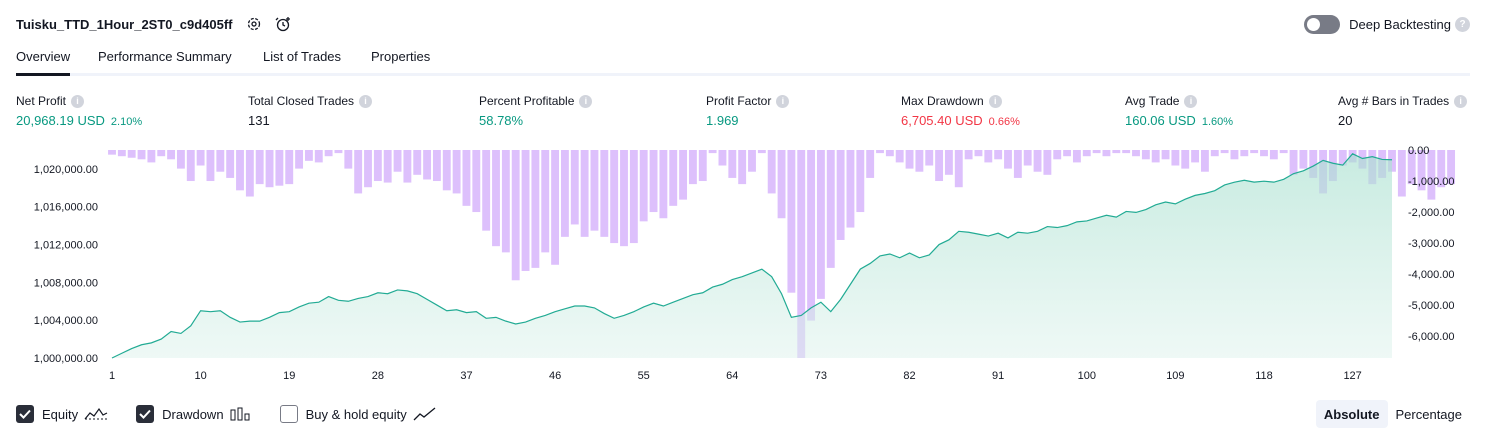 Image resolution: width=1486 pixels, height=438 pixels. What do you see at coordinates (1429, 414) in the screenshot?
I see `percentage-button: Percentage` at bounding box center [1429, 414].